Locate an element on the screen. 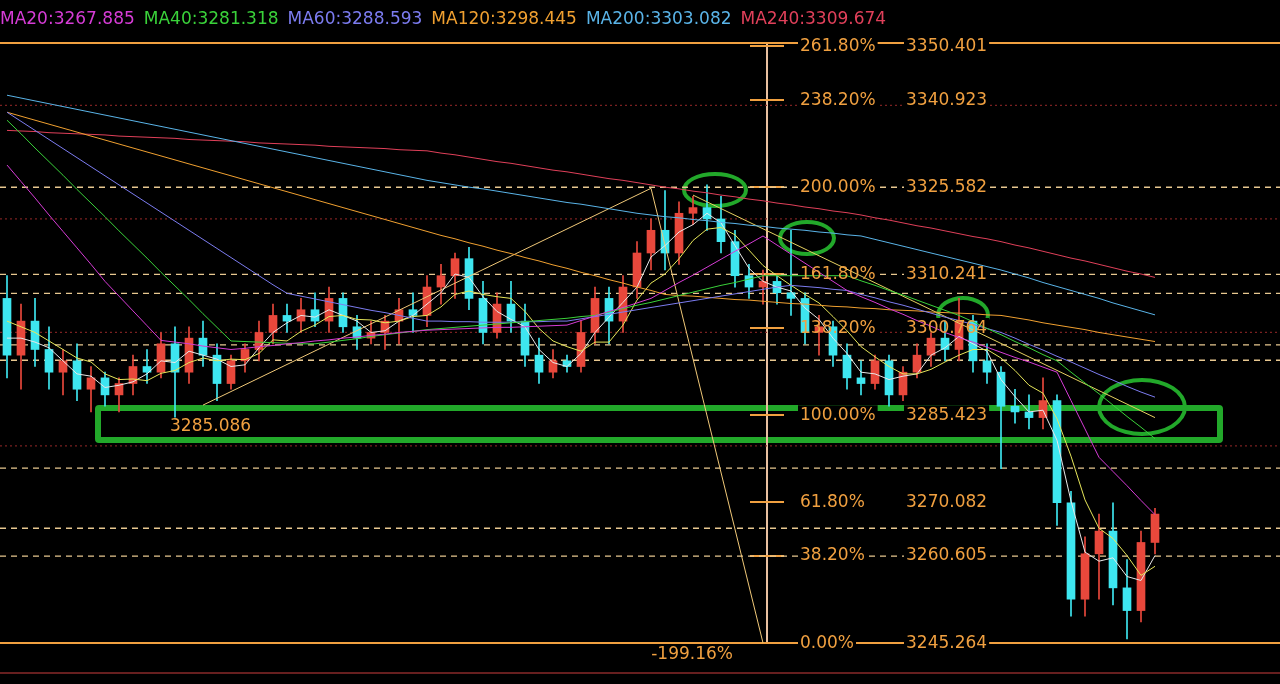  y2-tick-label: 38.20% is located at coordinates (832, 554).